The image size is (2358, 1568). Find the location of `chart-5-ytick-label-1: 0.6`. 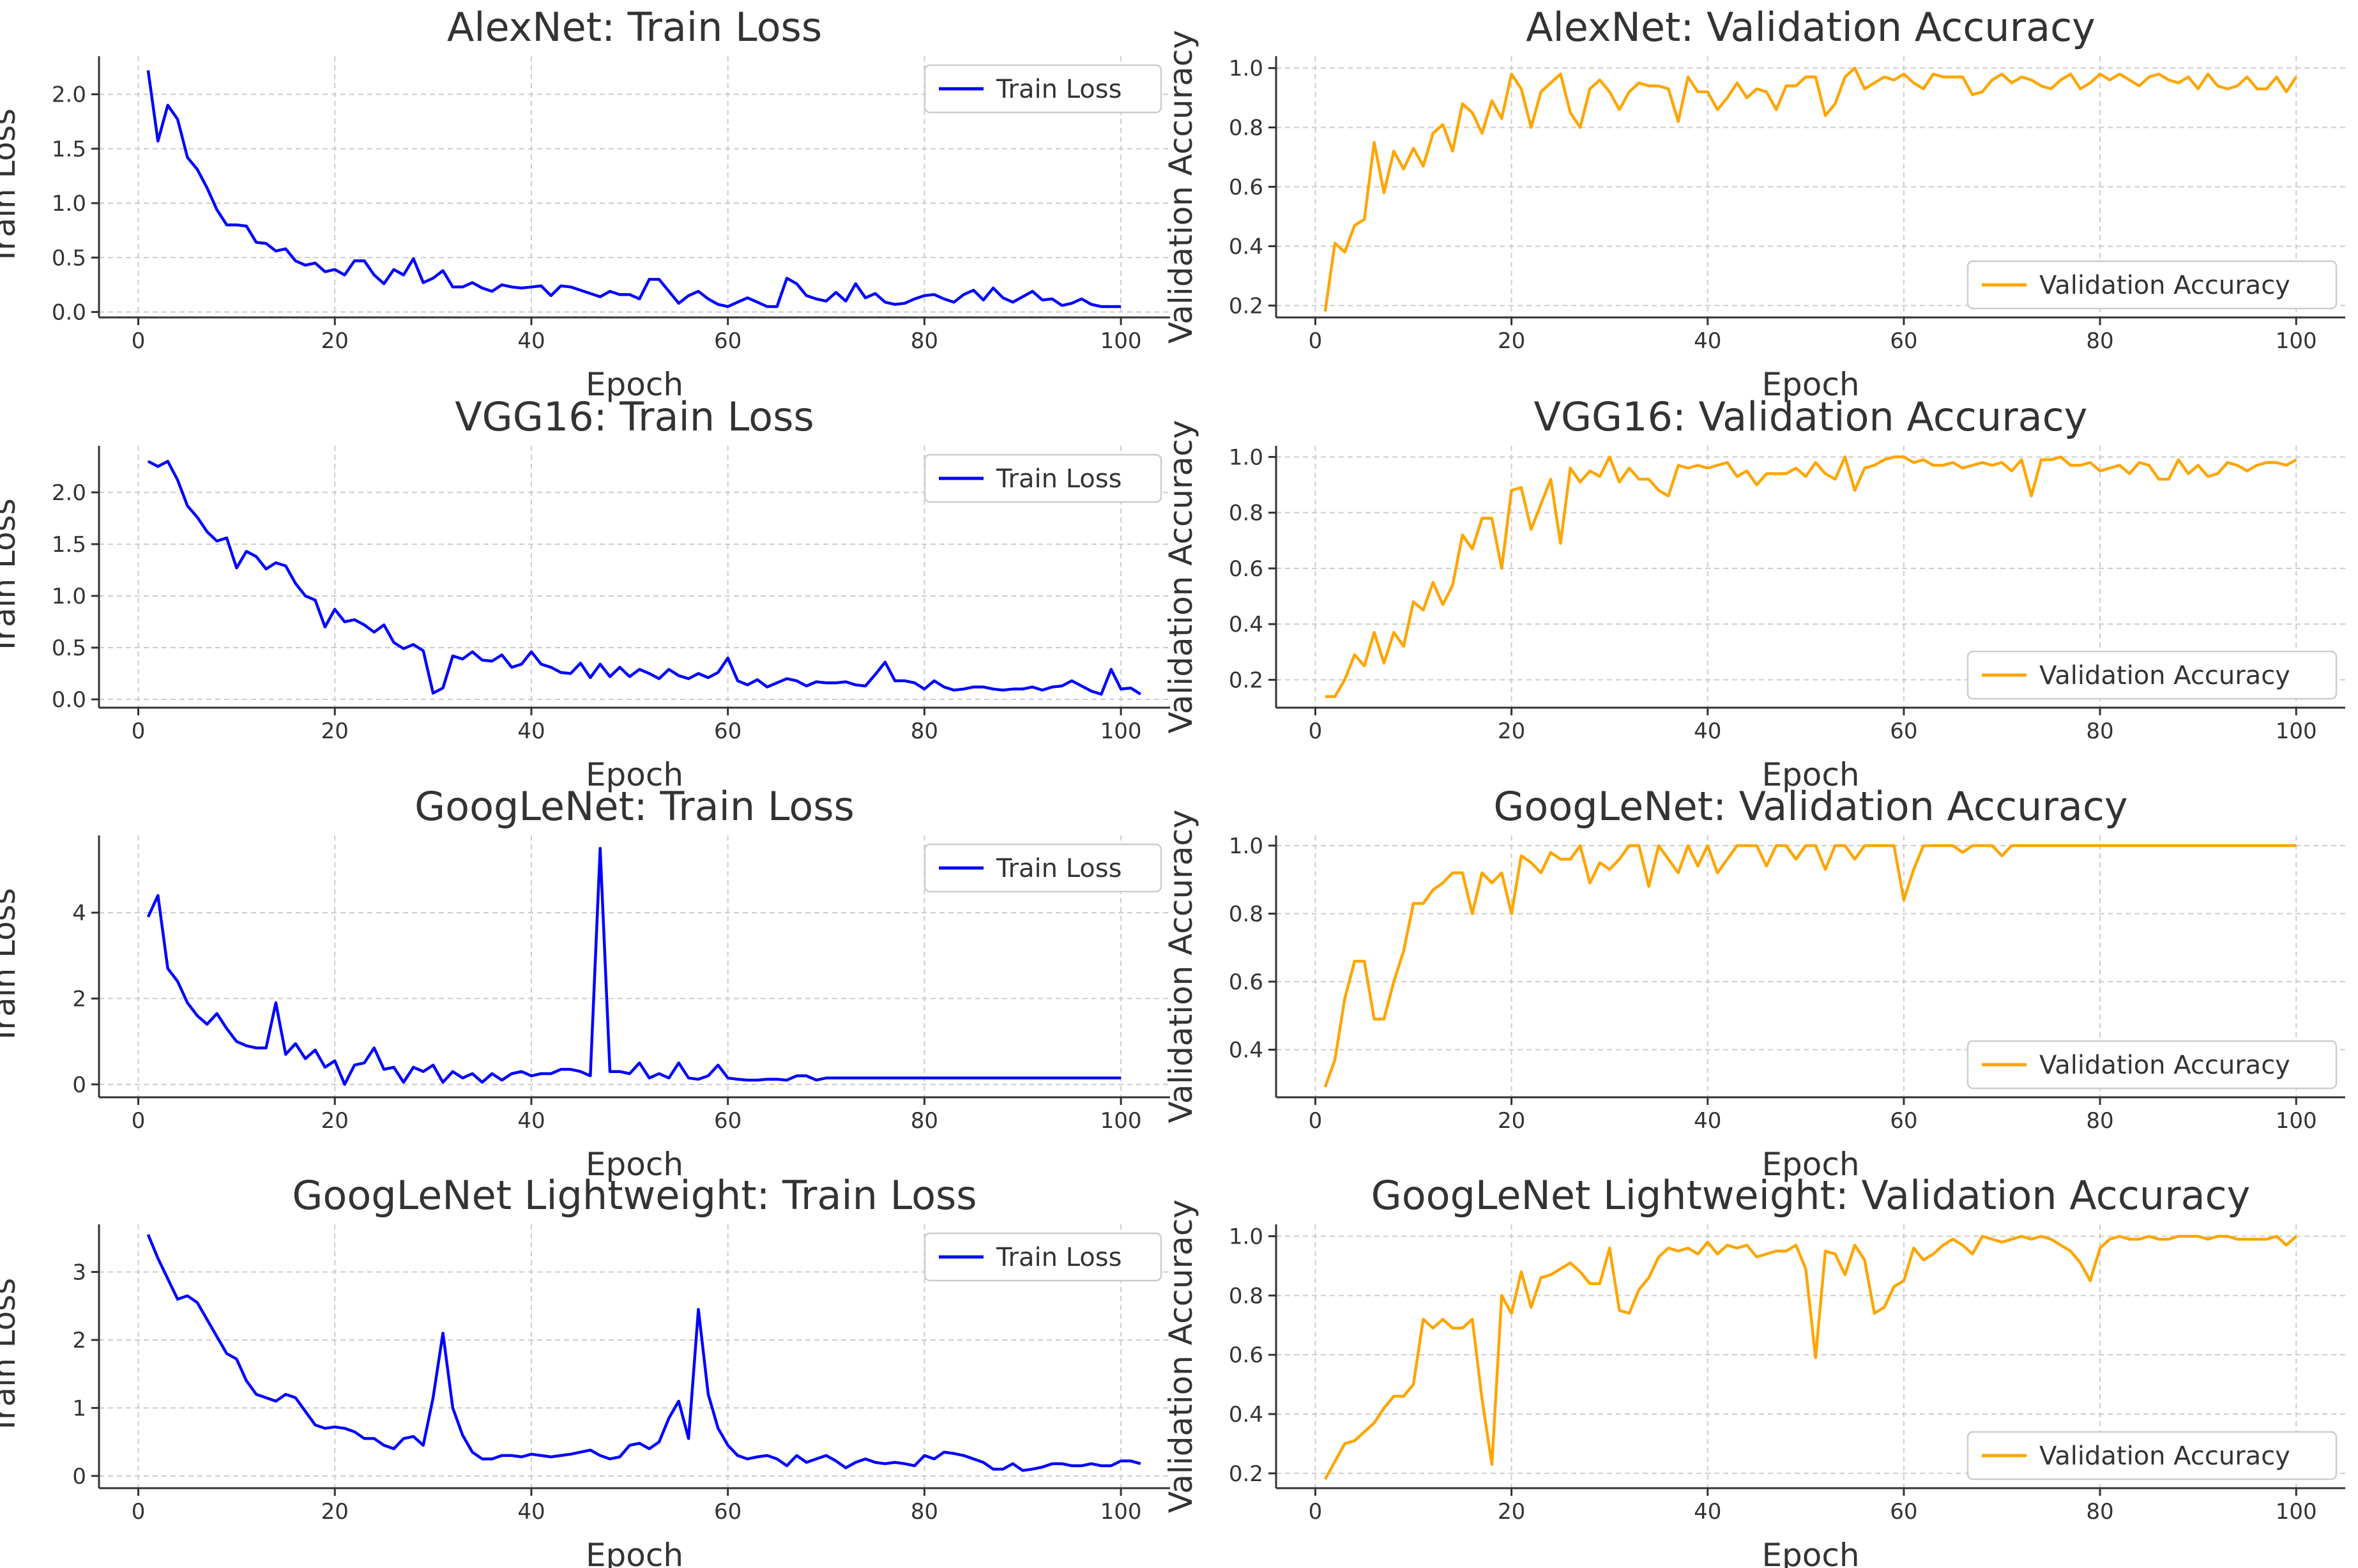

chart-5-ytick-label-1: 0.6 is located at coordinates (1246, 982).